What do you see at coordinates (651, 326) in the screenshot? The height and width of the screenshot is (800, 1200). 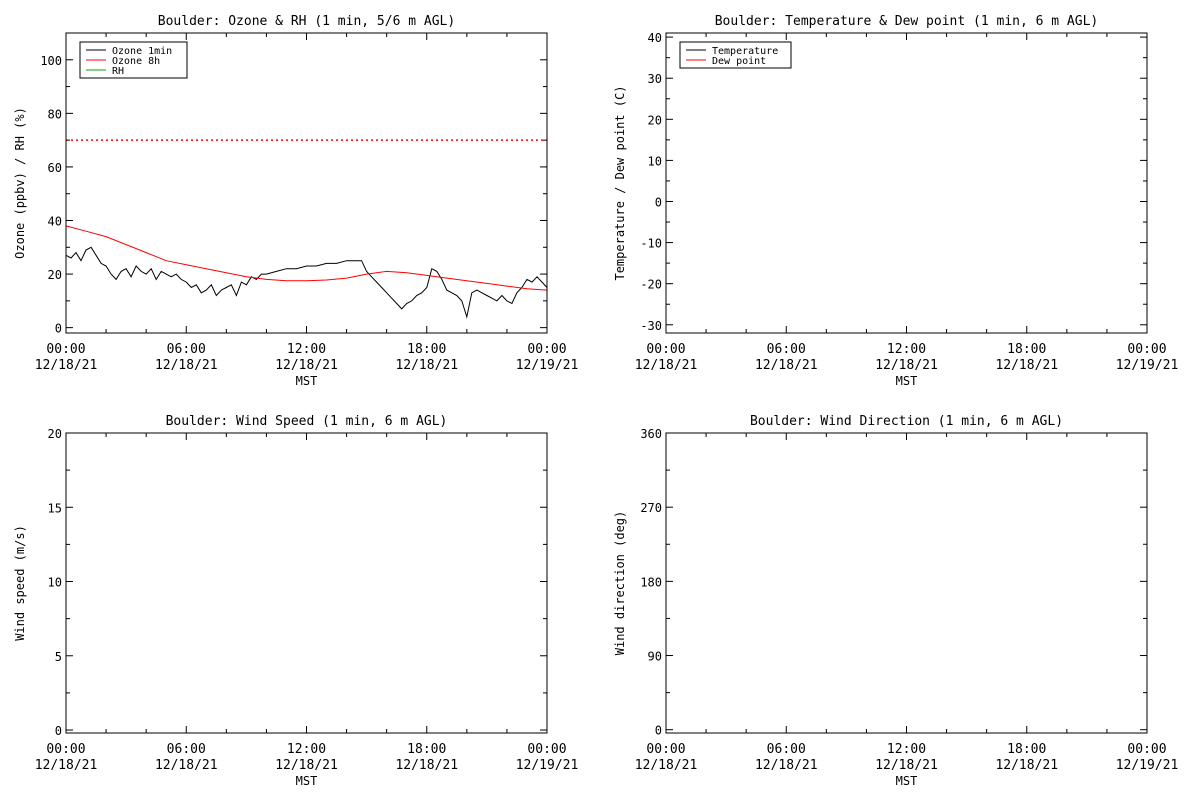 I see `y-tick-label: -30` at bounding box center [651, 326].